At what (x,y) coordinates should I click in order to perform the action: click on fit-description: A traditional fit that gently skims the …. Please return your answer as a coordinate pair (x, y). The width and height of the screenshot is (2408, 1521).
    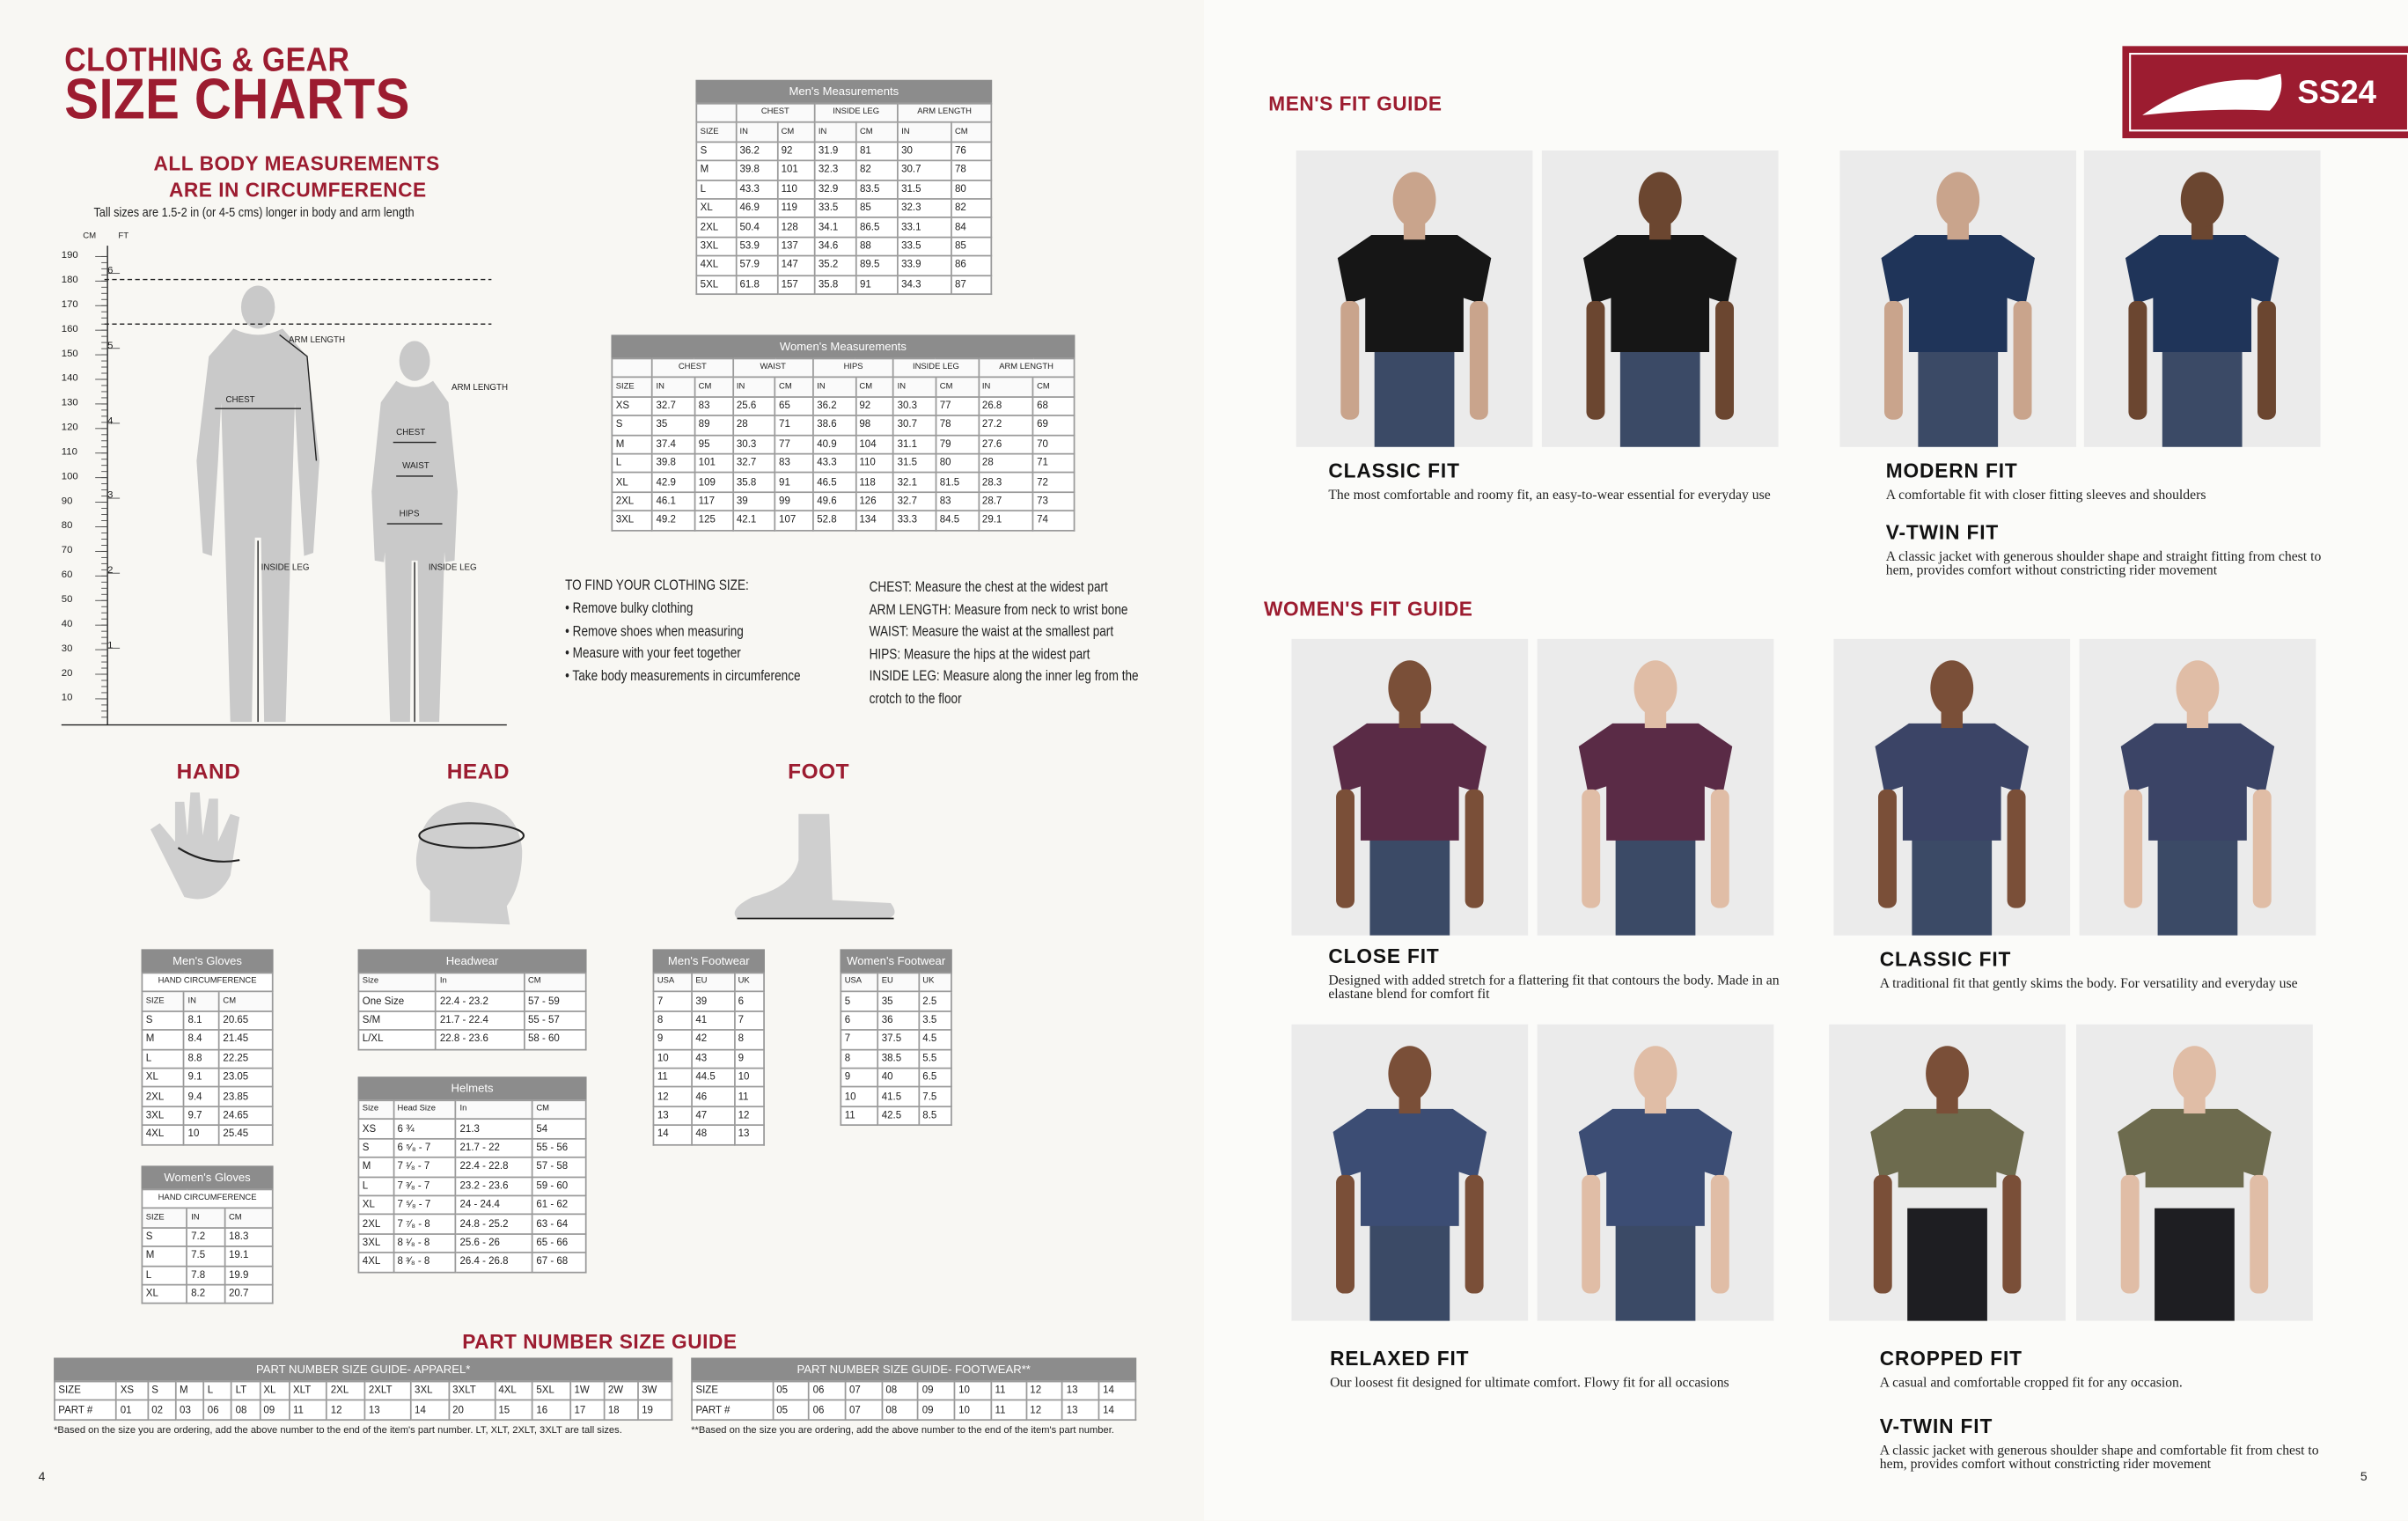
    Looking at the image, I should click on (2088, 983).